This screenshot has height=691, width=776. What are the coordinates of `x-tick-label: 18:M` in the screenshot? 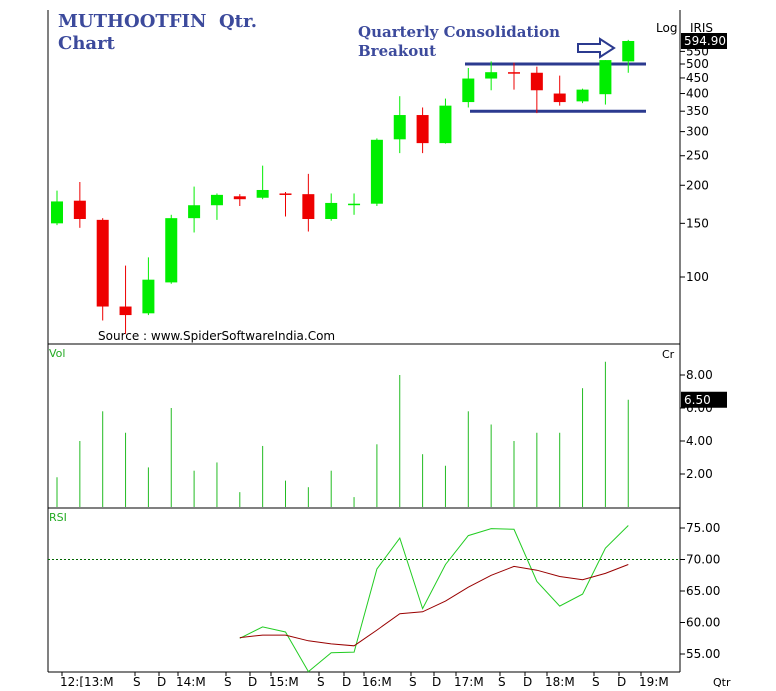 It's located at (560, 681).